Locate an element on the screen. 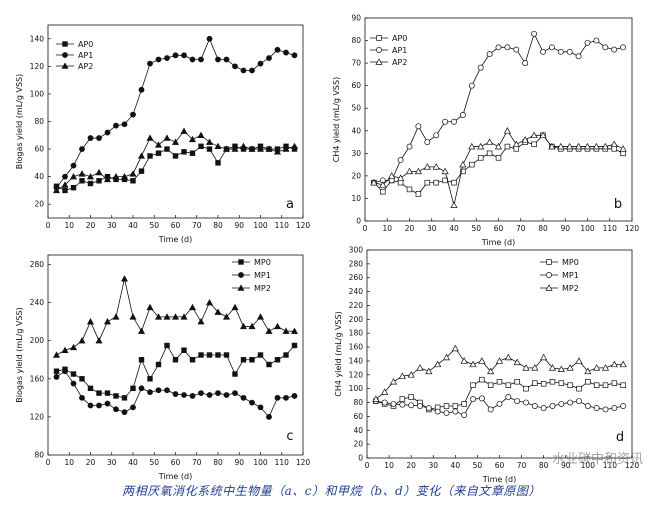 This screenshot has height=508, width=663. y-tick-label: 90 is located at coordinates (356, 18).